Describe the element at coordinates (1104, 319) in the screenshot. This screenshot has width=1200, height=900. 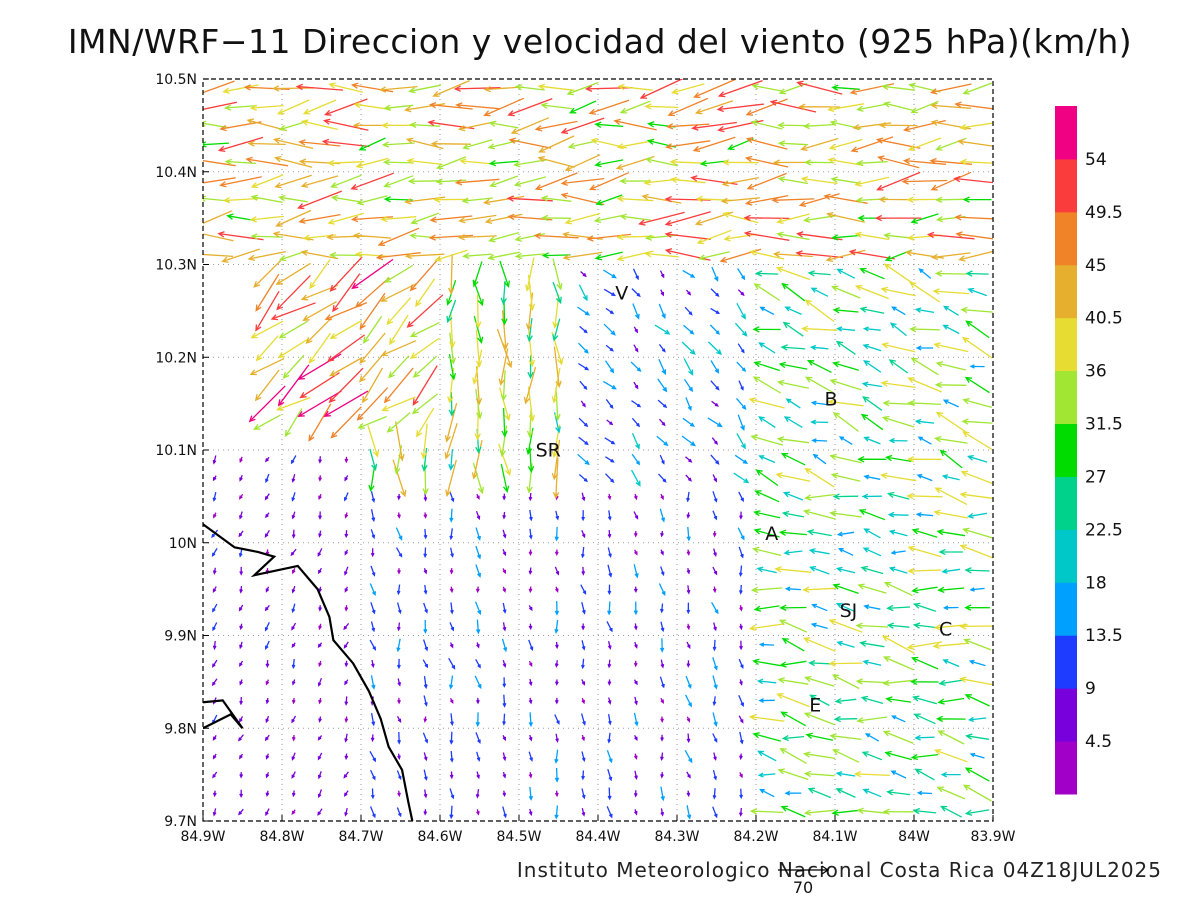
I see `colorbar-label: 40.5` at that location.